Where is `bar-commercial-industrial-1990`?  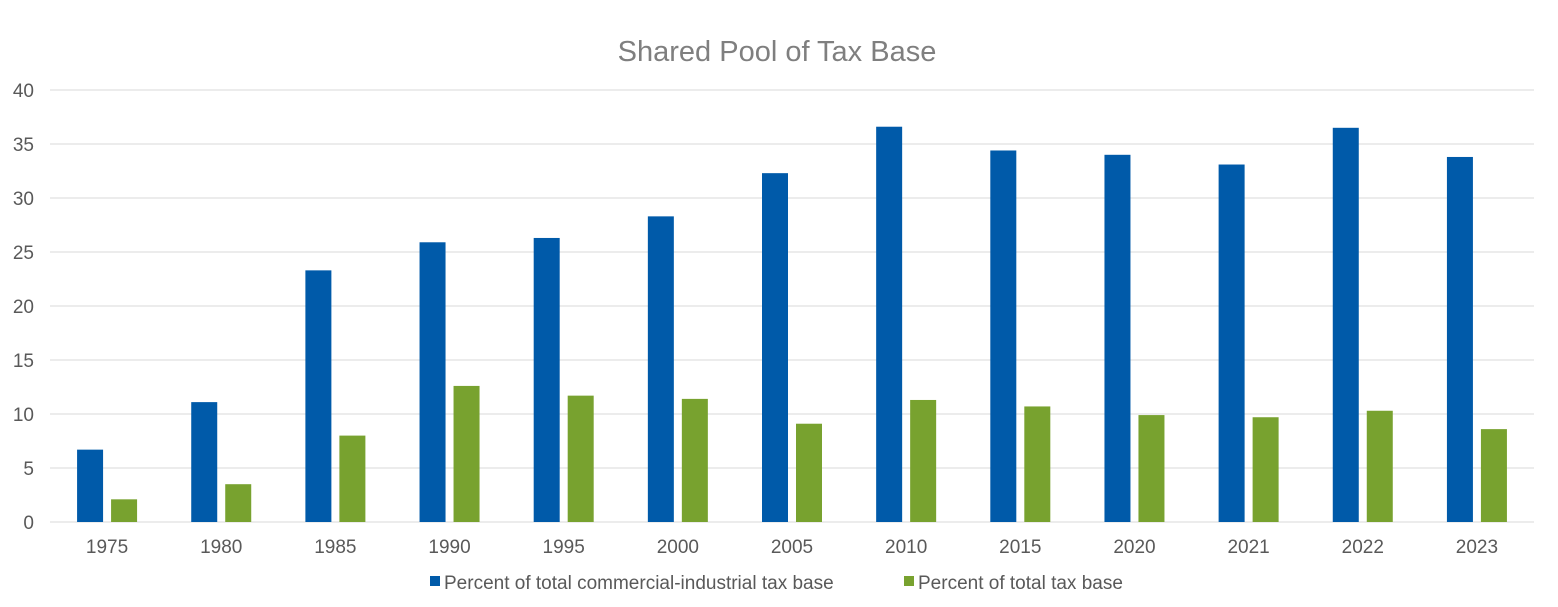 bar-commercial-industrial-1990 is located at coordinates (432, 382).